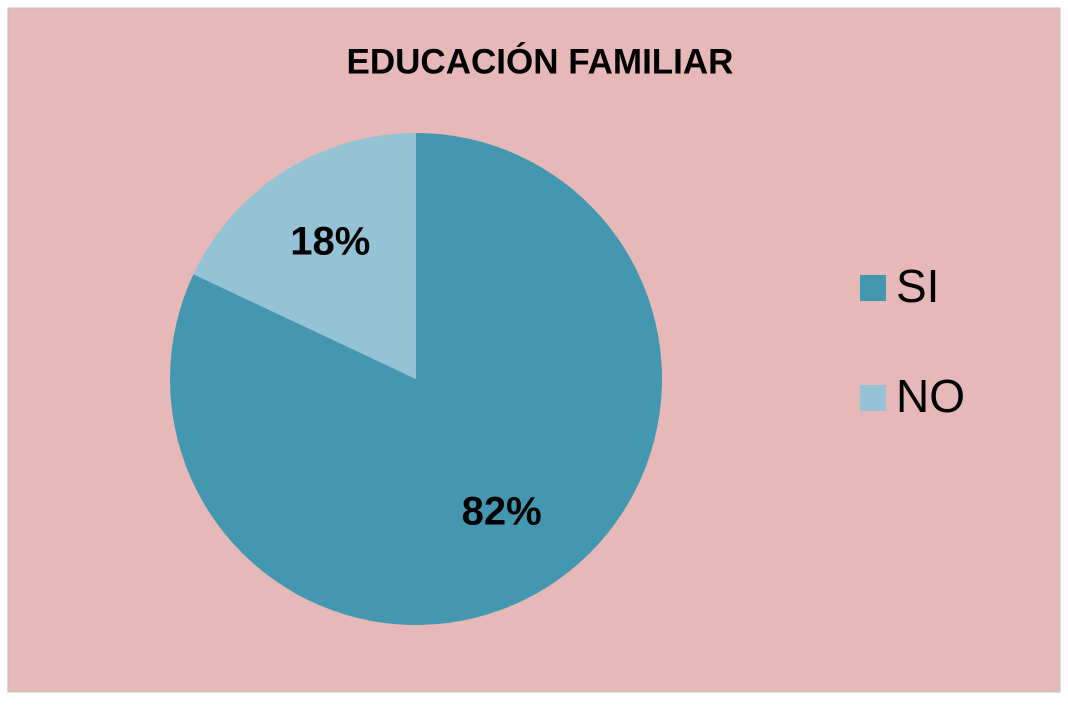 This screenshot has height=705, width=1068. Describe the element at coordinates (930, 396) in the screenshot. I see `legend-label: NO` at that location.